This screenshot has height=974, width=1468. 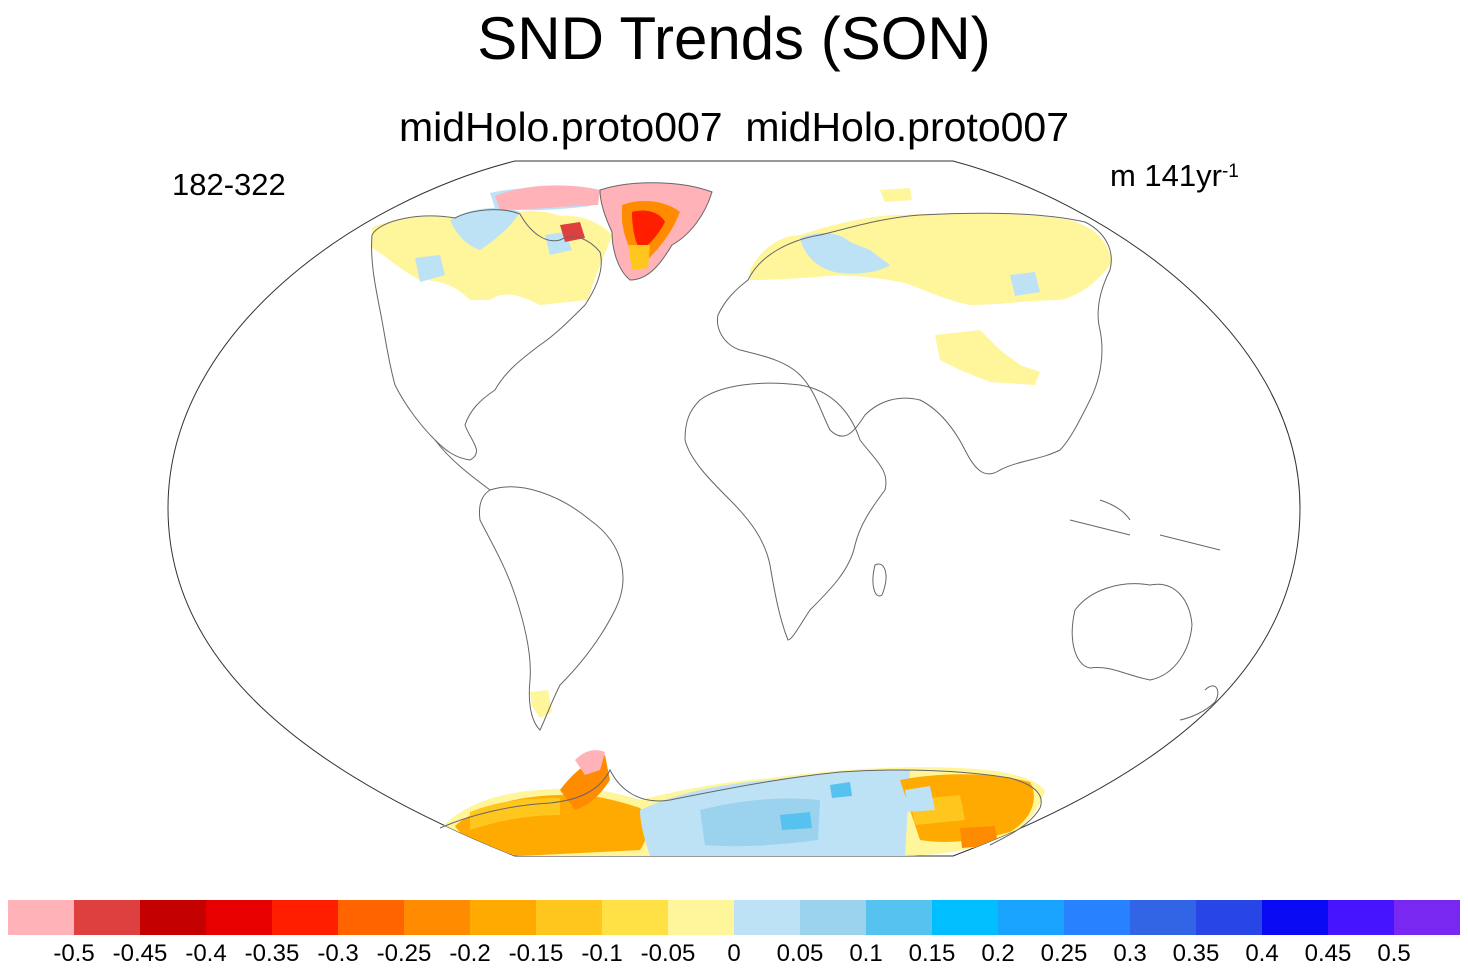 I want to click on coastline-australia, so click(x=1132, y=632).